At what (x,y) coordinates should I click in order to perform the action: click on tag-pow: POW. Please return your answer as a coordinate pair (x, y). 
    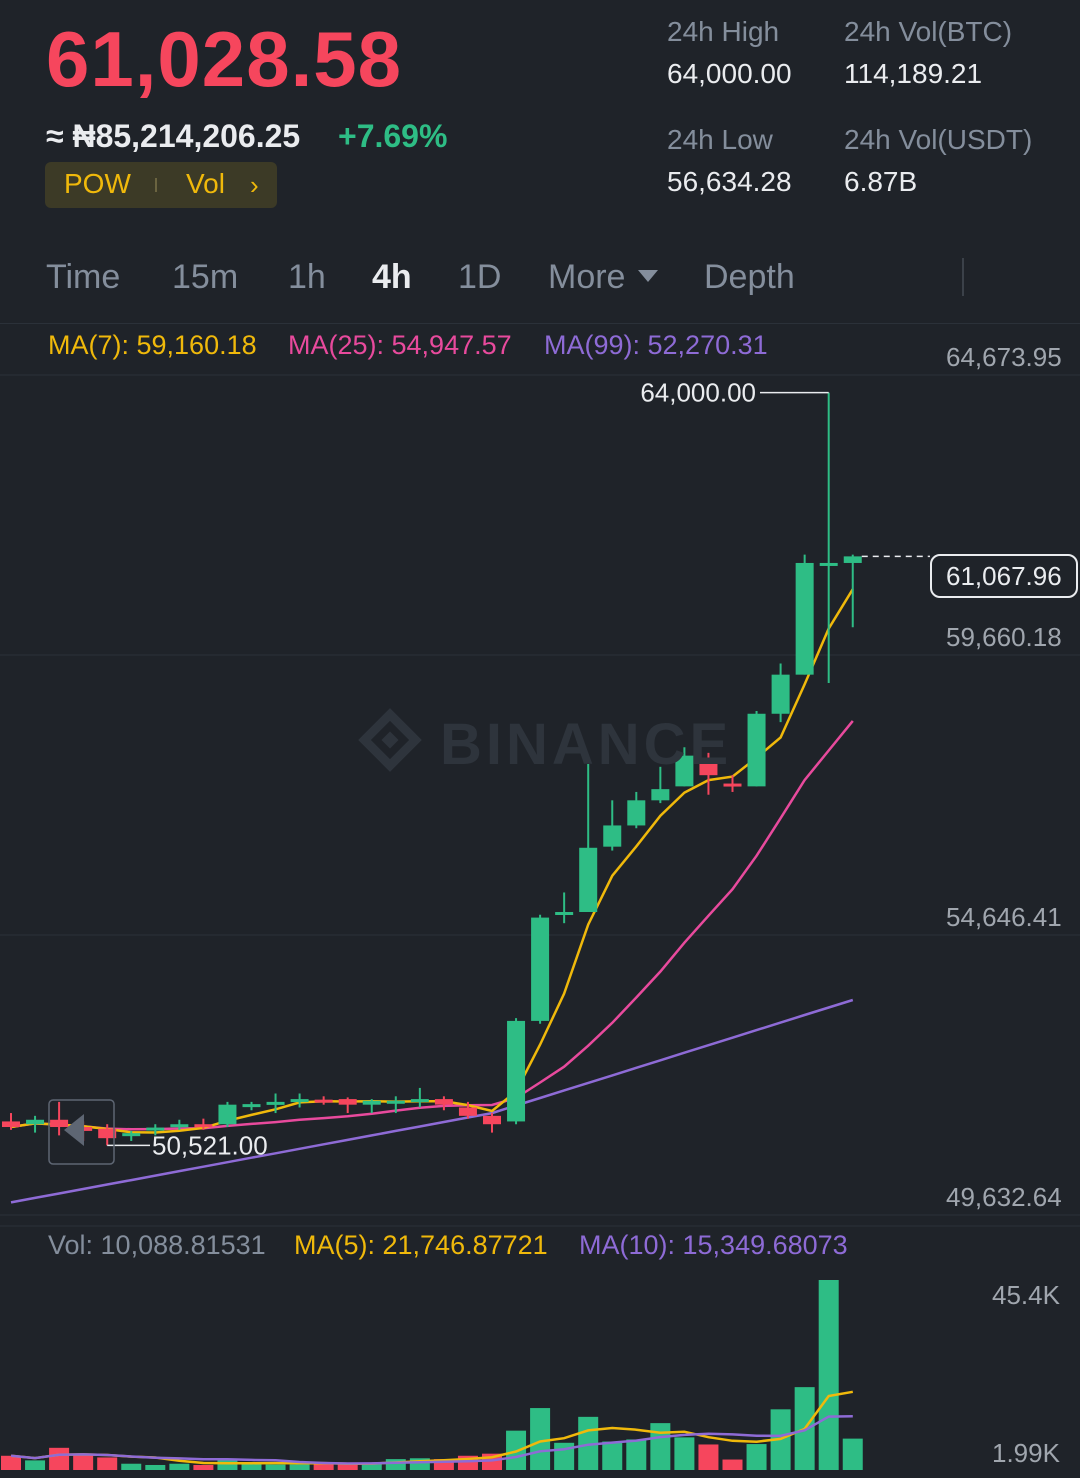
    Looking at the image, I should click on (97, 183).